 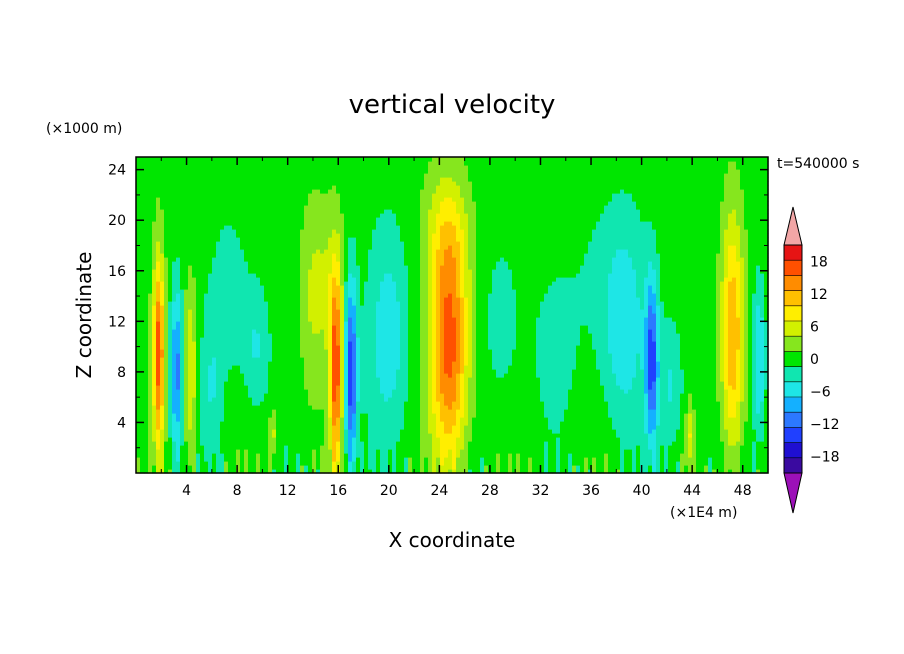 What do you see at coordinates (818, 164) in the screenshot?
I see `time-label: t=540000 s` at bounding box center [818, 164].